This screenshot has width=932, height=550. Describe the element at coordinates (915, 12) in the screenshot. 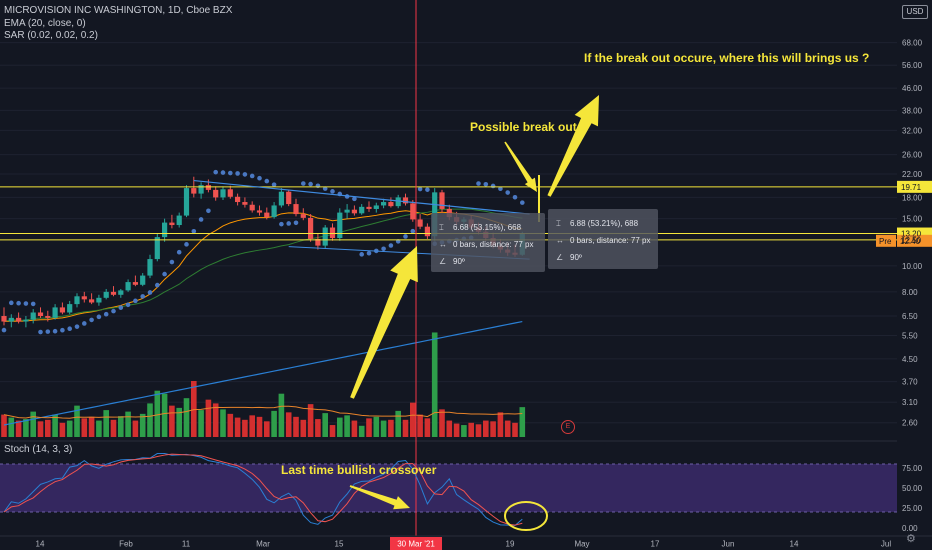

I see `currency-label: USD` at that location.